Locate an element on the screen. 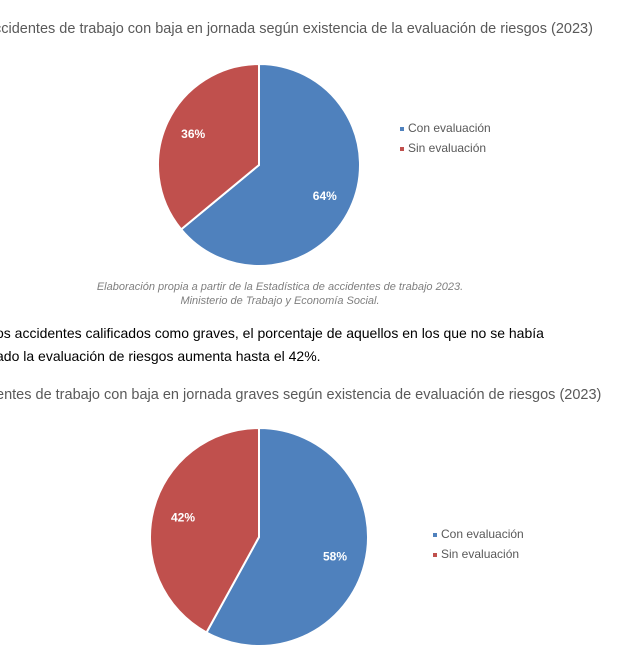 This screenshot has height=666, width=628. pie-1-legend-label: Sin evaluación is located at coordinates (447, 148).